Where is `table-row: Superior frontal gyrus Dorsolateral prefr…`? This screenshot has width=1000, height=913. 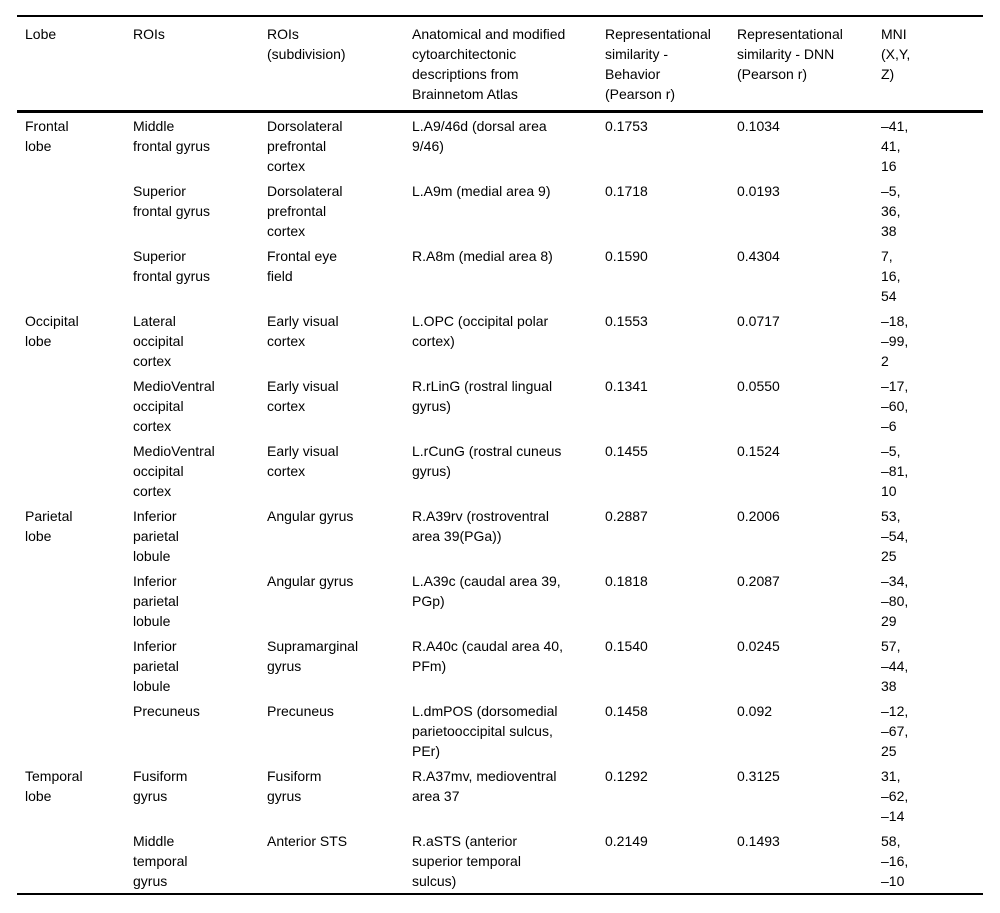
table-row: Superior frontal gyrus Dorsolateral prefr… is located at coordinates (500, 210).